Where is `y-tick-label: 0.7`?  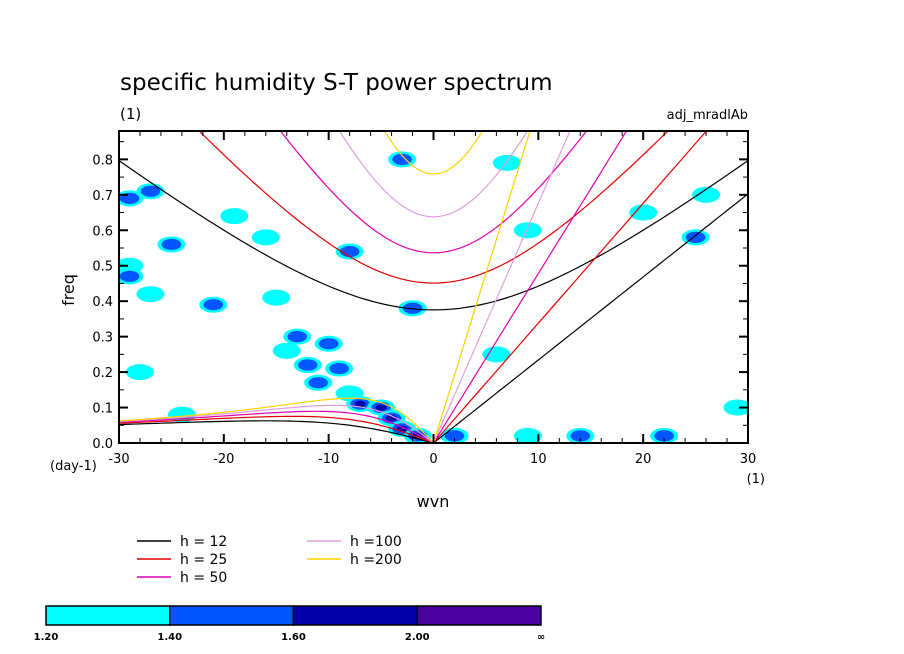
y-tick-label: 0.7 is located at coordinates (102, 196).